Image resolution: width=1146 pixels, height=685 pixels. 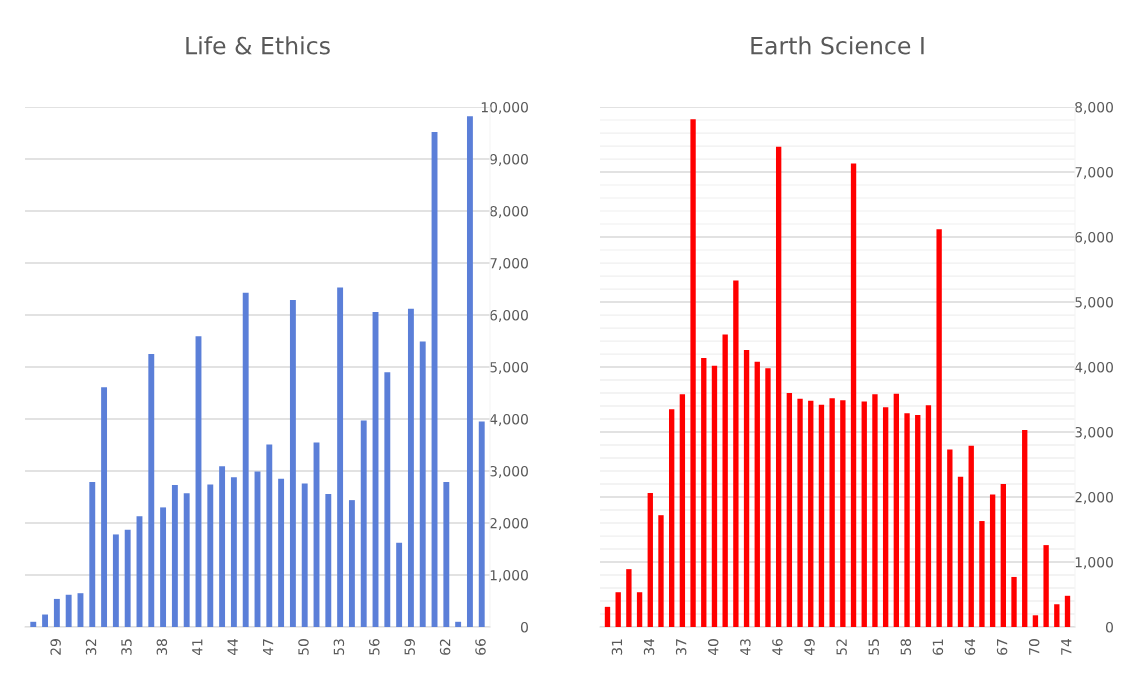 I want to click on chart-title: Earth Science Ⅰ, so click(x=837, y=45).